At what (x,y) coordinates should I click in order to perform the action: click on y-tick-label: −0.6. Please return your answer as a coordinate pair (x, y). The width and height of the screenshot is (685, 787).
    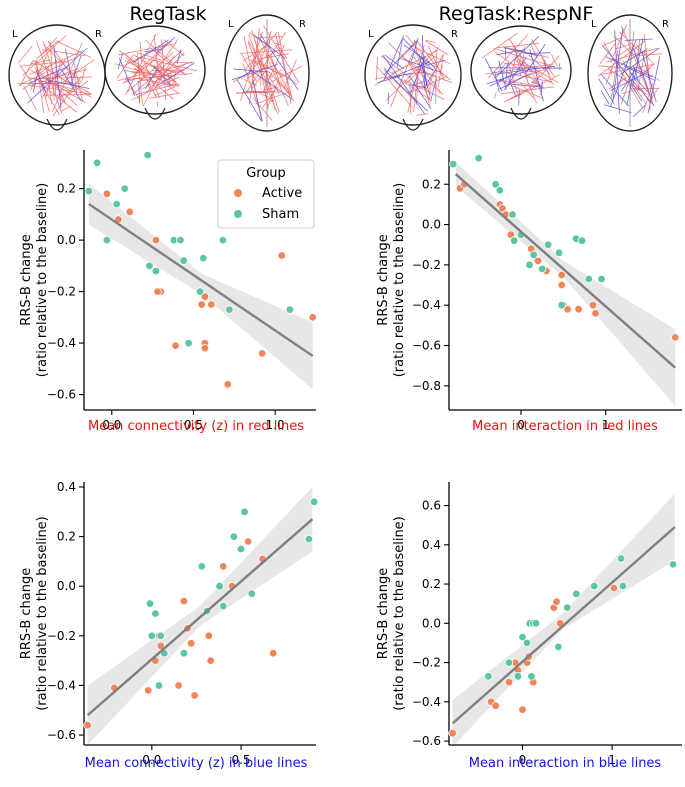
    Looking at the image, I should click on (426, 741).